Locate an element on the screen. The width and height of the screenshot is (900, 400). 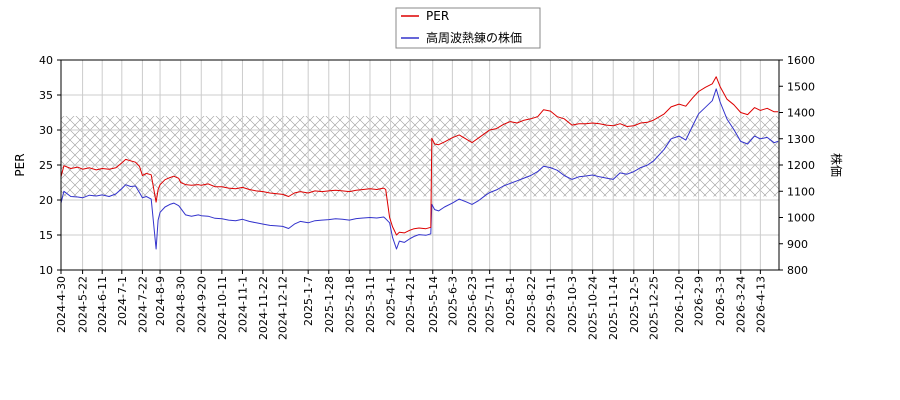
x-tick-label: 2025-3-11 is located at coordinates (370, 304).